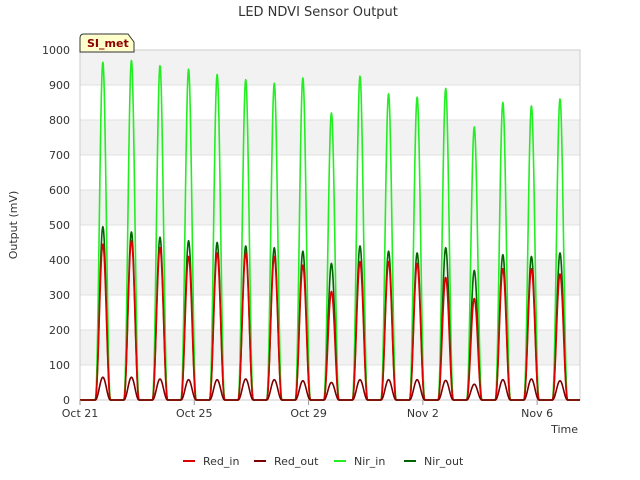  I want to click on x-tick-label: Oct 21, so click(80, 413).